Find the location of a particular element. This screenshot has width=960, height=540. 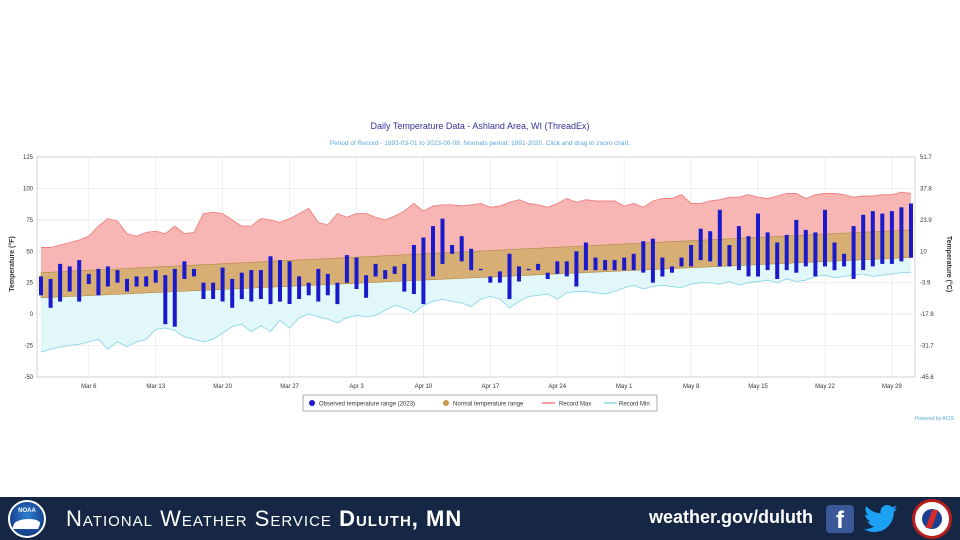

x-tick-label: Mar 27 is located at coordinates (289, 387).